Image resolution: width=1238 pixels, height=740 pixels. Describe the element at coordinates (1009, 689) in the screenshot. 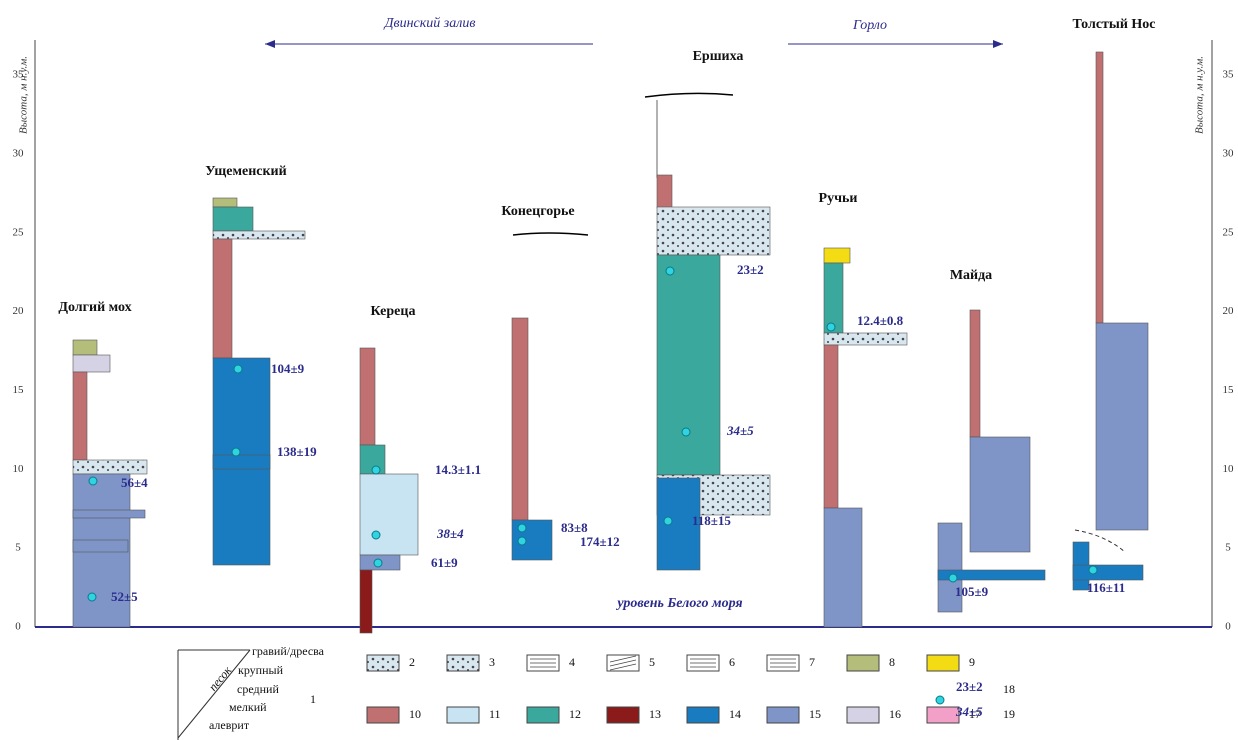

I see `legend-number: 18` at that location.